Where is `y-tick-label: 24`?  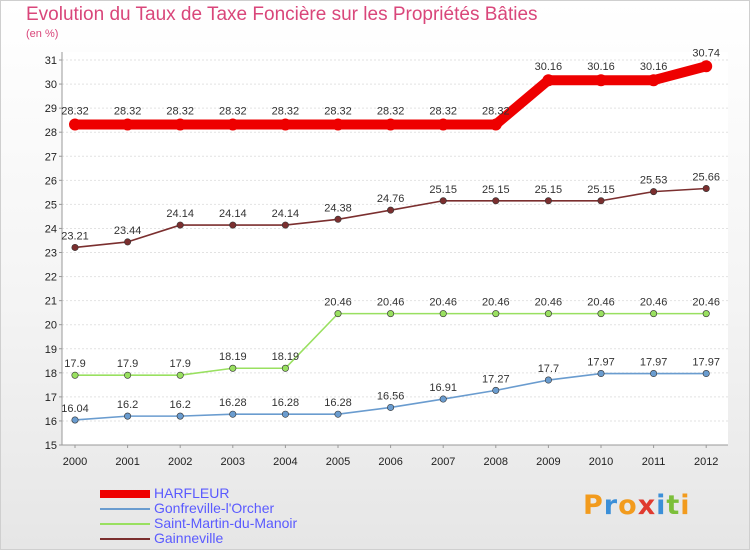
y-tick-label: 24 is located at coordinates (51, 229).